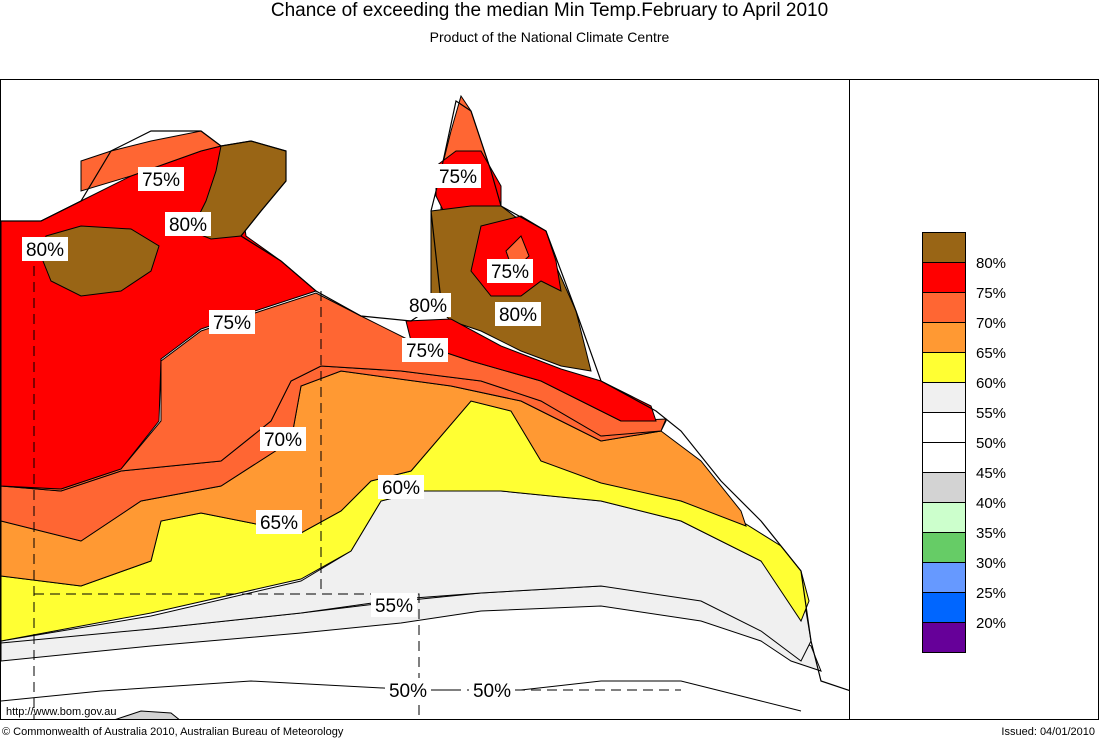 This screenshot has height=740, width=1099. What do you see at coordinates (61, 712) in the screenshot?
I see `source-url: http://www.bom.gov.au` at bounding box center [61, 712].